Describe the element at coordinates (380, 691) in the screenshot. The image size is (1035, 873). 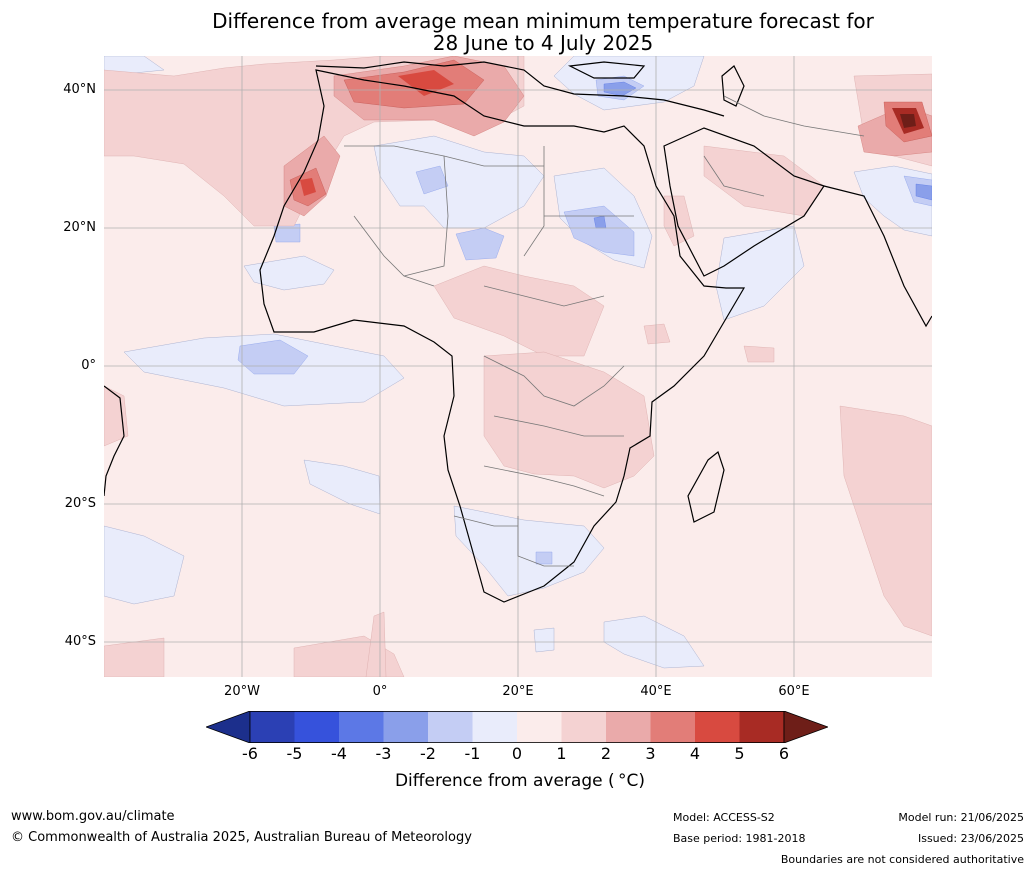
I see `lon-label-0: 0°` at that location.